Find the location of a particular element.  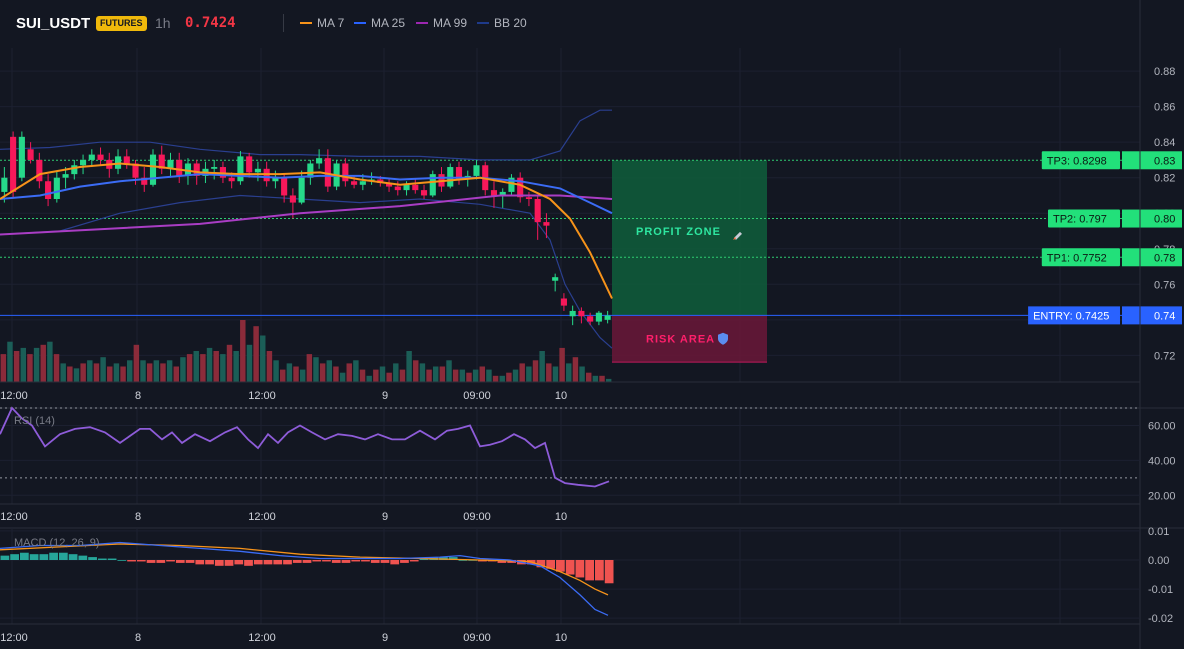

rsi-time-label: 9 is located at coordinates (385, 517).